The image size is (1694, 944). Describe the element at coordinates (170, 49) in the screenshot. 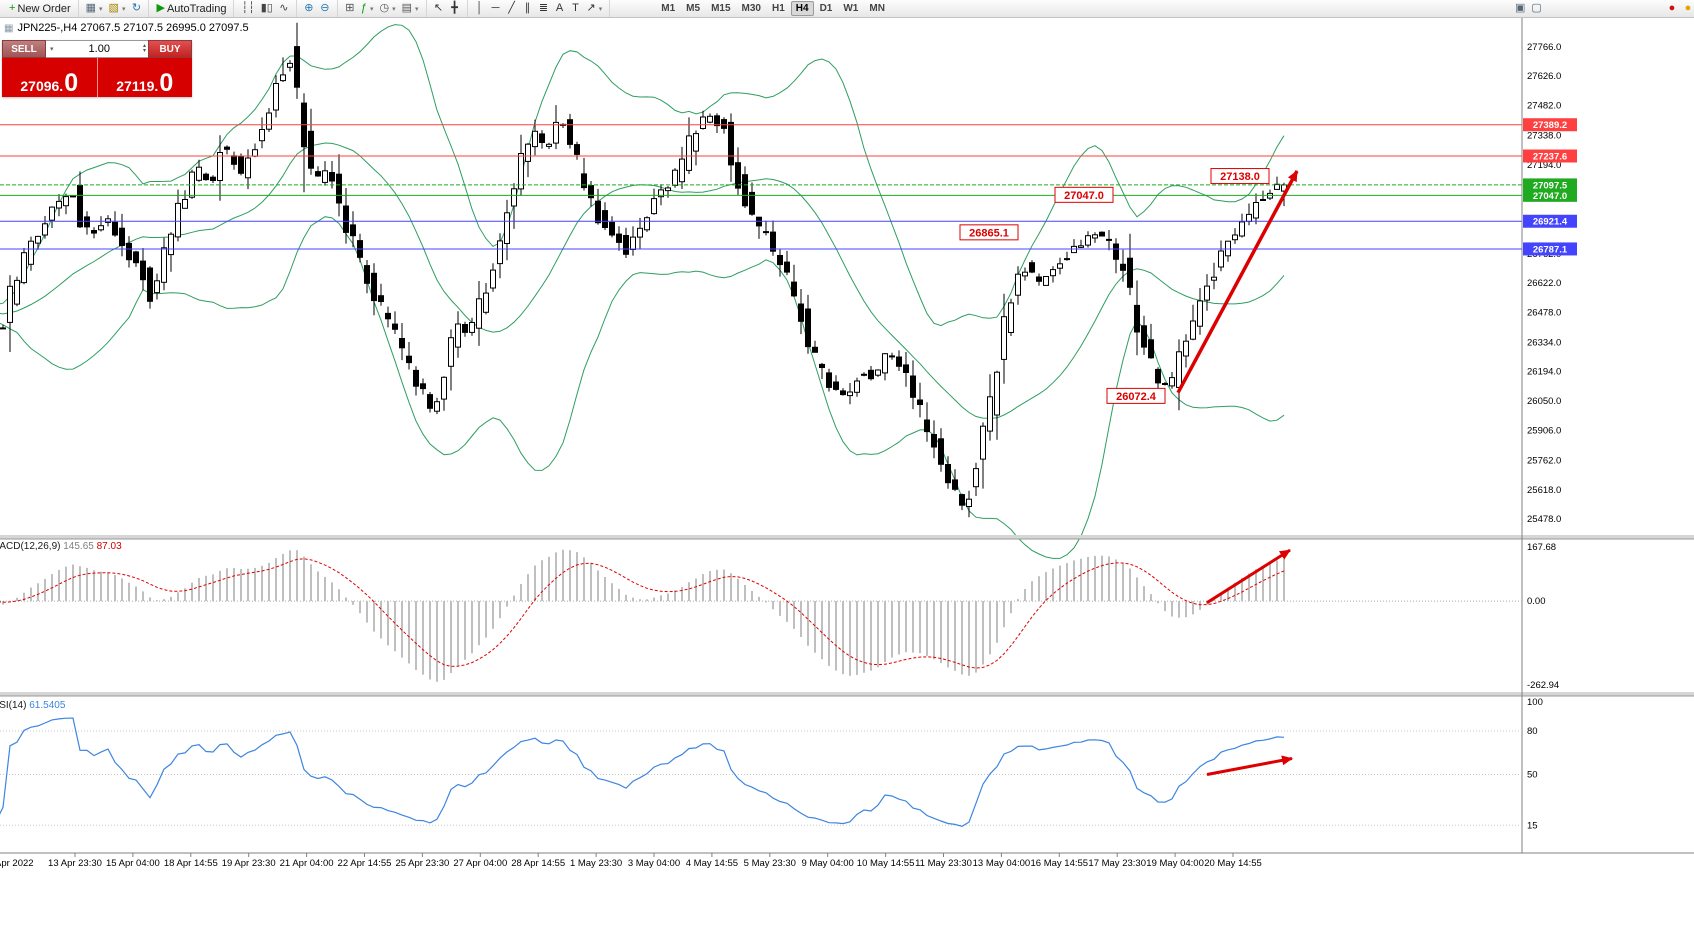

I see `buy-button: BUY` at that location.